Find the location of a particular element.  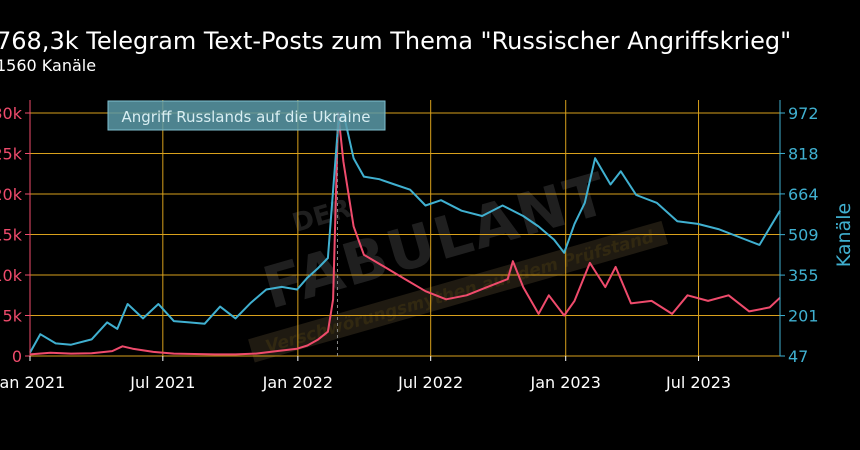

y-left-tick-label: 30k is located at coordinates (11, 113).